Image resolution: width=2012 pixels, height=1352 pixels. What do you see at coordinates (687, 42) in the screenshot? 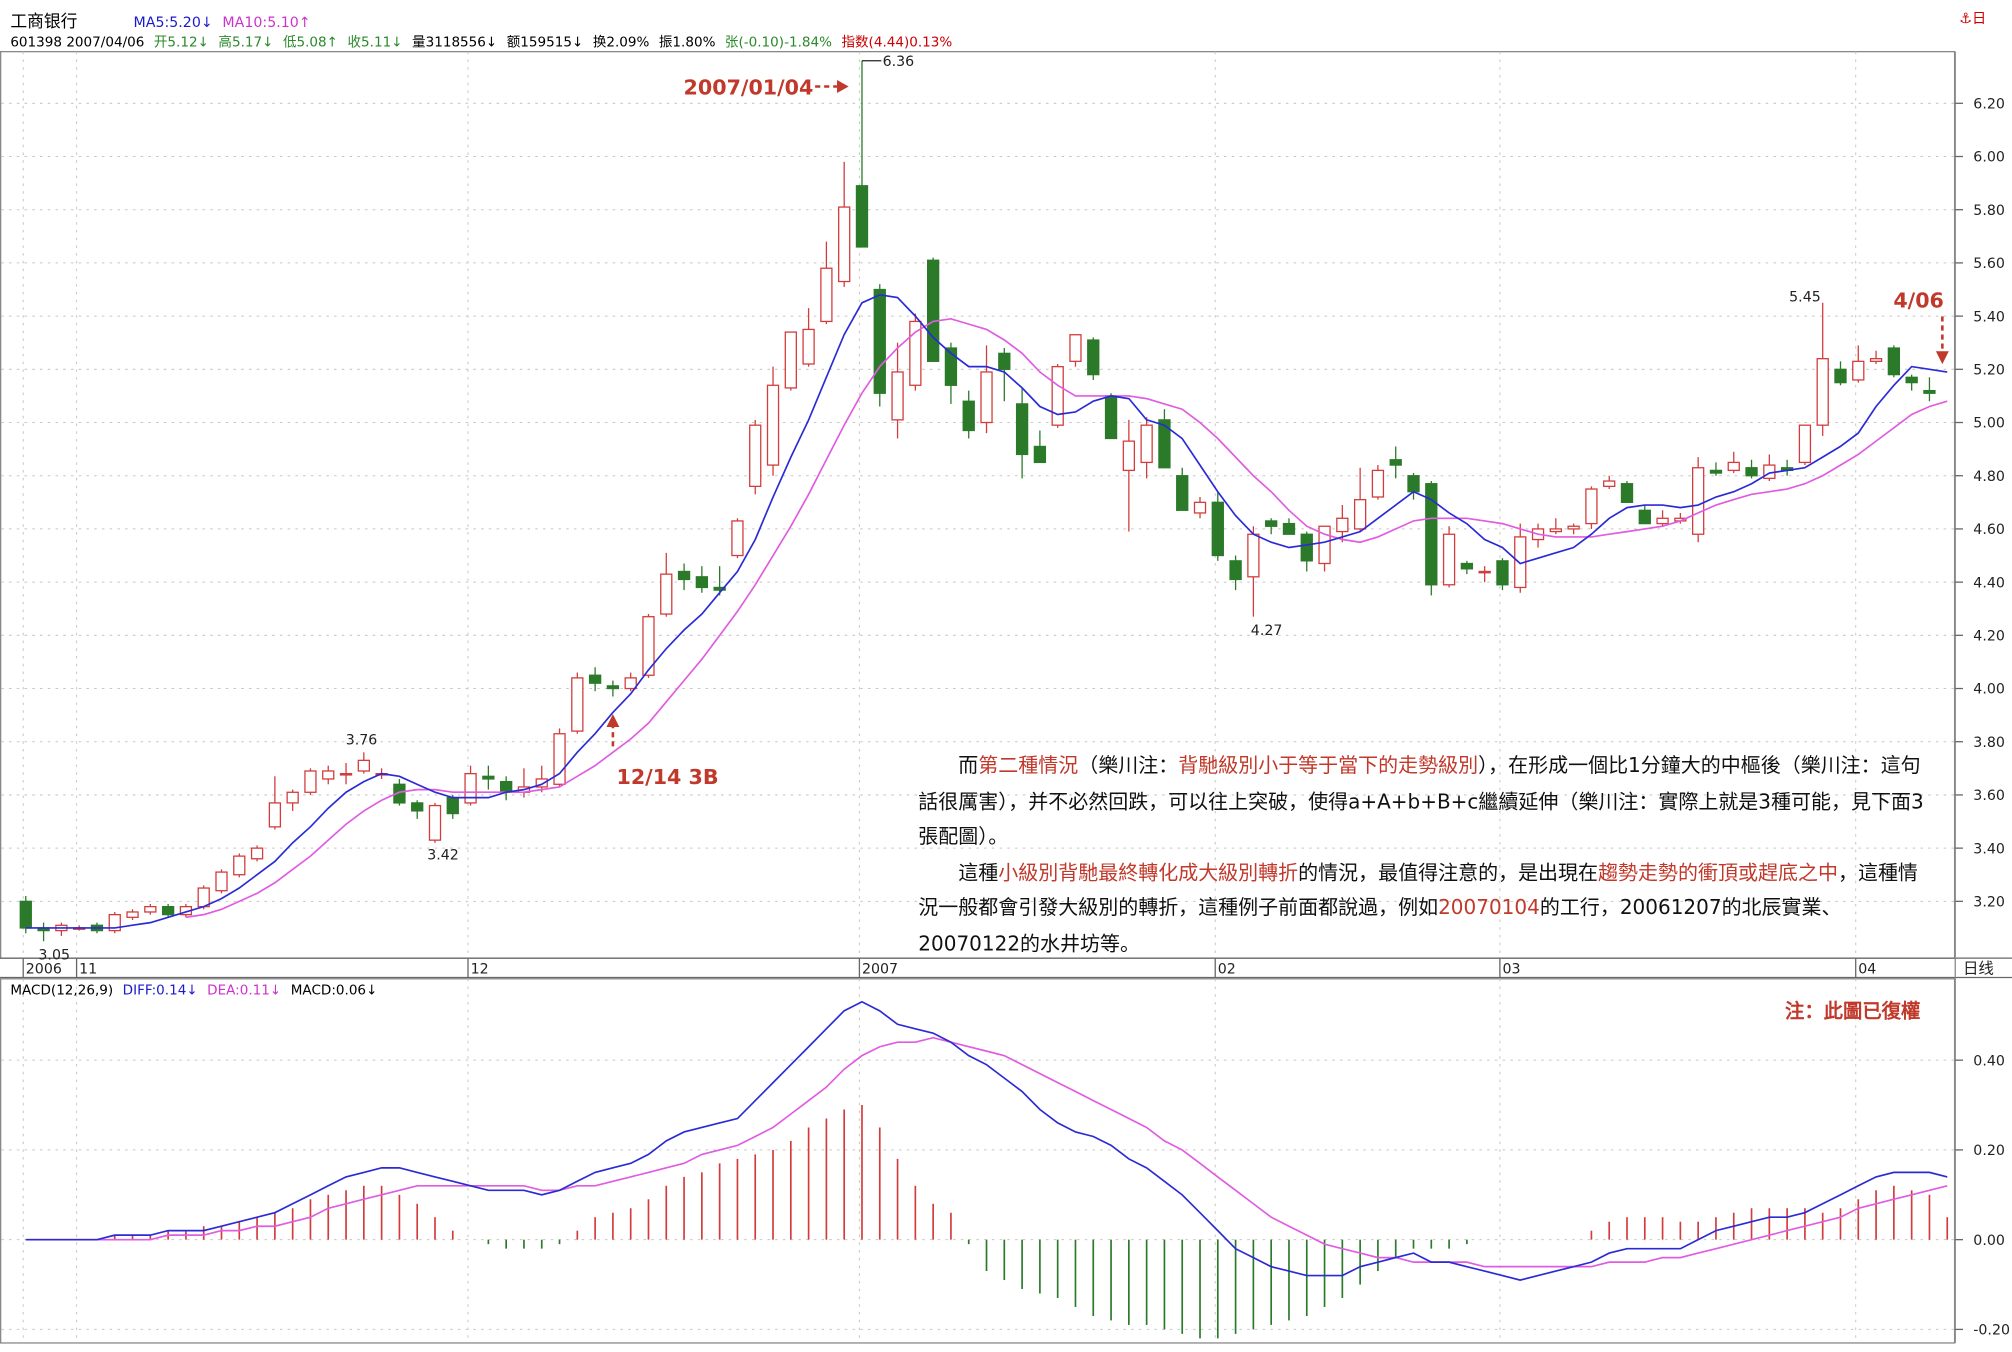
I see `amplitude-value: 振1.80%` at bounding box center [687, 42].